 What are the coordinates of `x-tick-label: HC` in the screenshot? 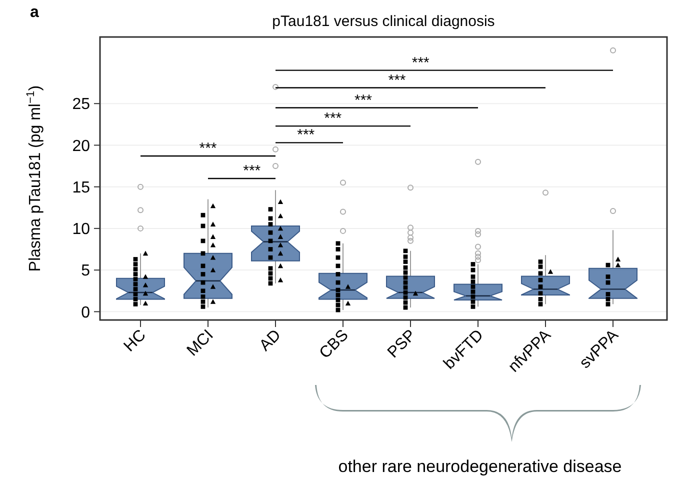 It's located at (135, 341).